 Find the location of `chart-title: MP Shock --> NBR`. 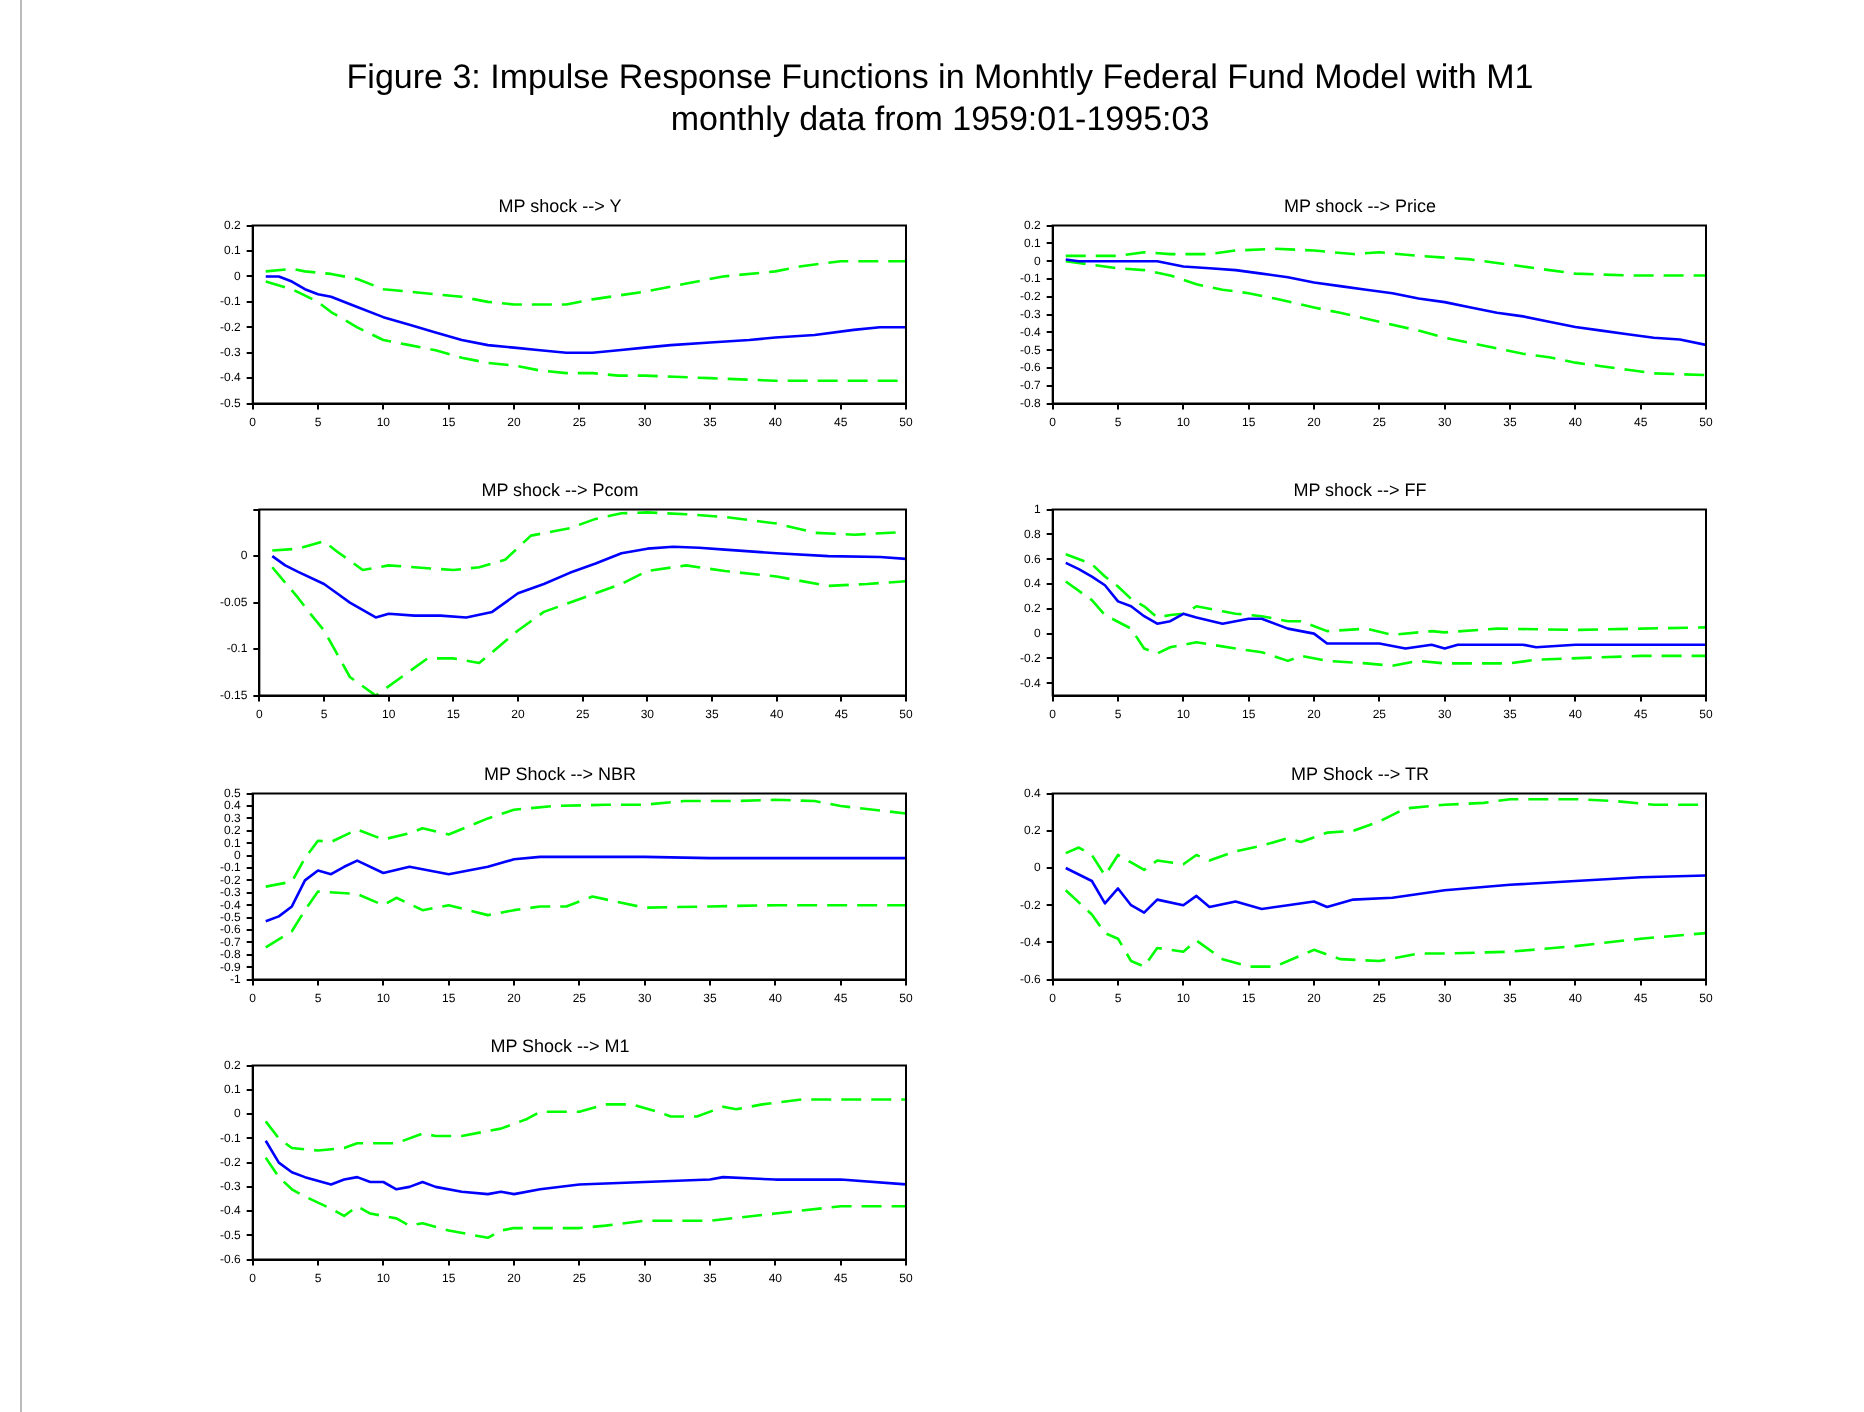

chart-title: MP Shock --> NBR is located at coordinates (560, 773).